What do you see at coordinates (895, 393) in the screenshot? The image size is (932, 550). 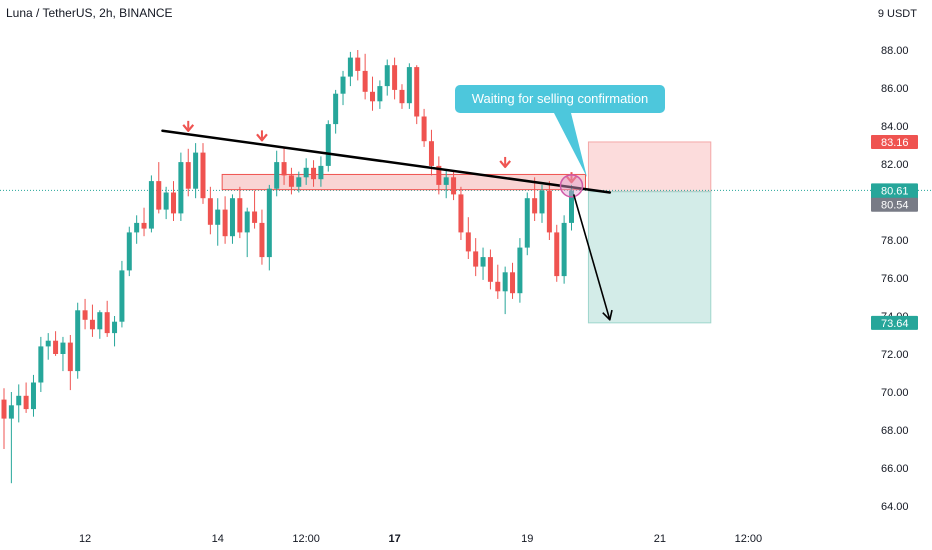 I see `y-tick-label: 70.00` at bounding box center [895, 393].